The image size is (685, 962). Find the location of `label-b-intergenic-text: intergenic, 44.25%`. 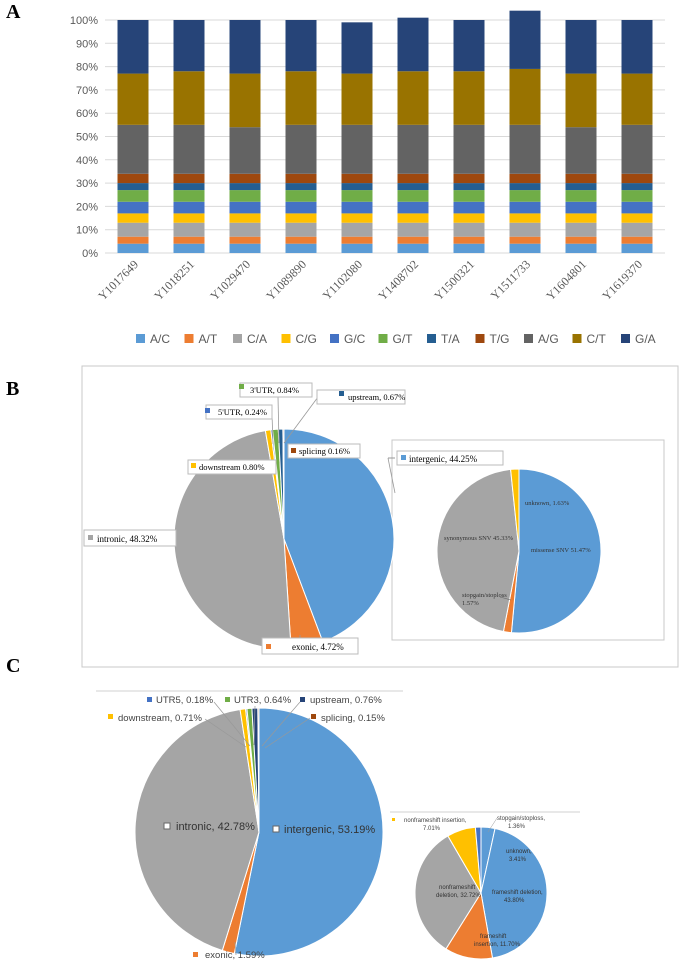

label-b-intergenic-text: intergenic, 44.25% is located at coordinates (443, 459).